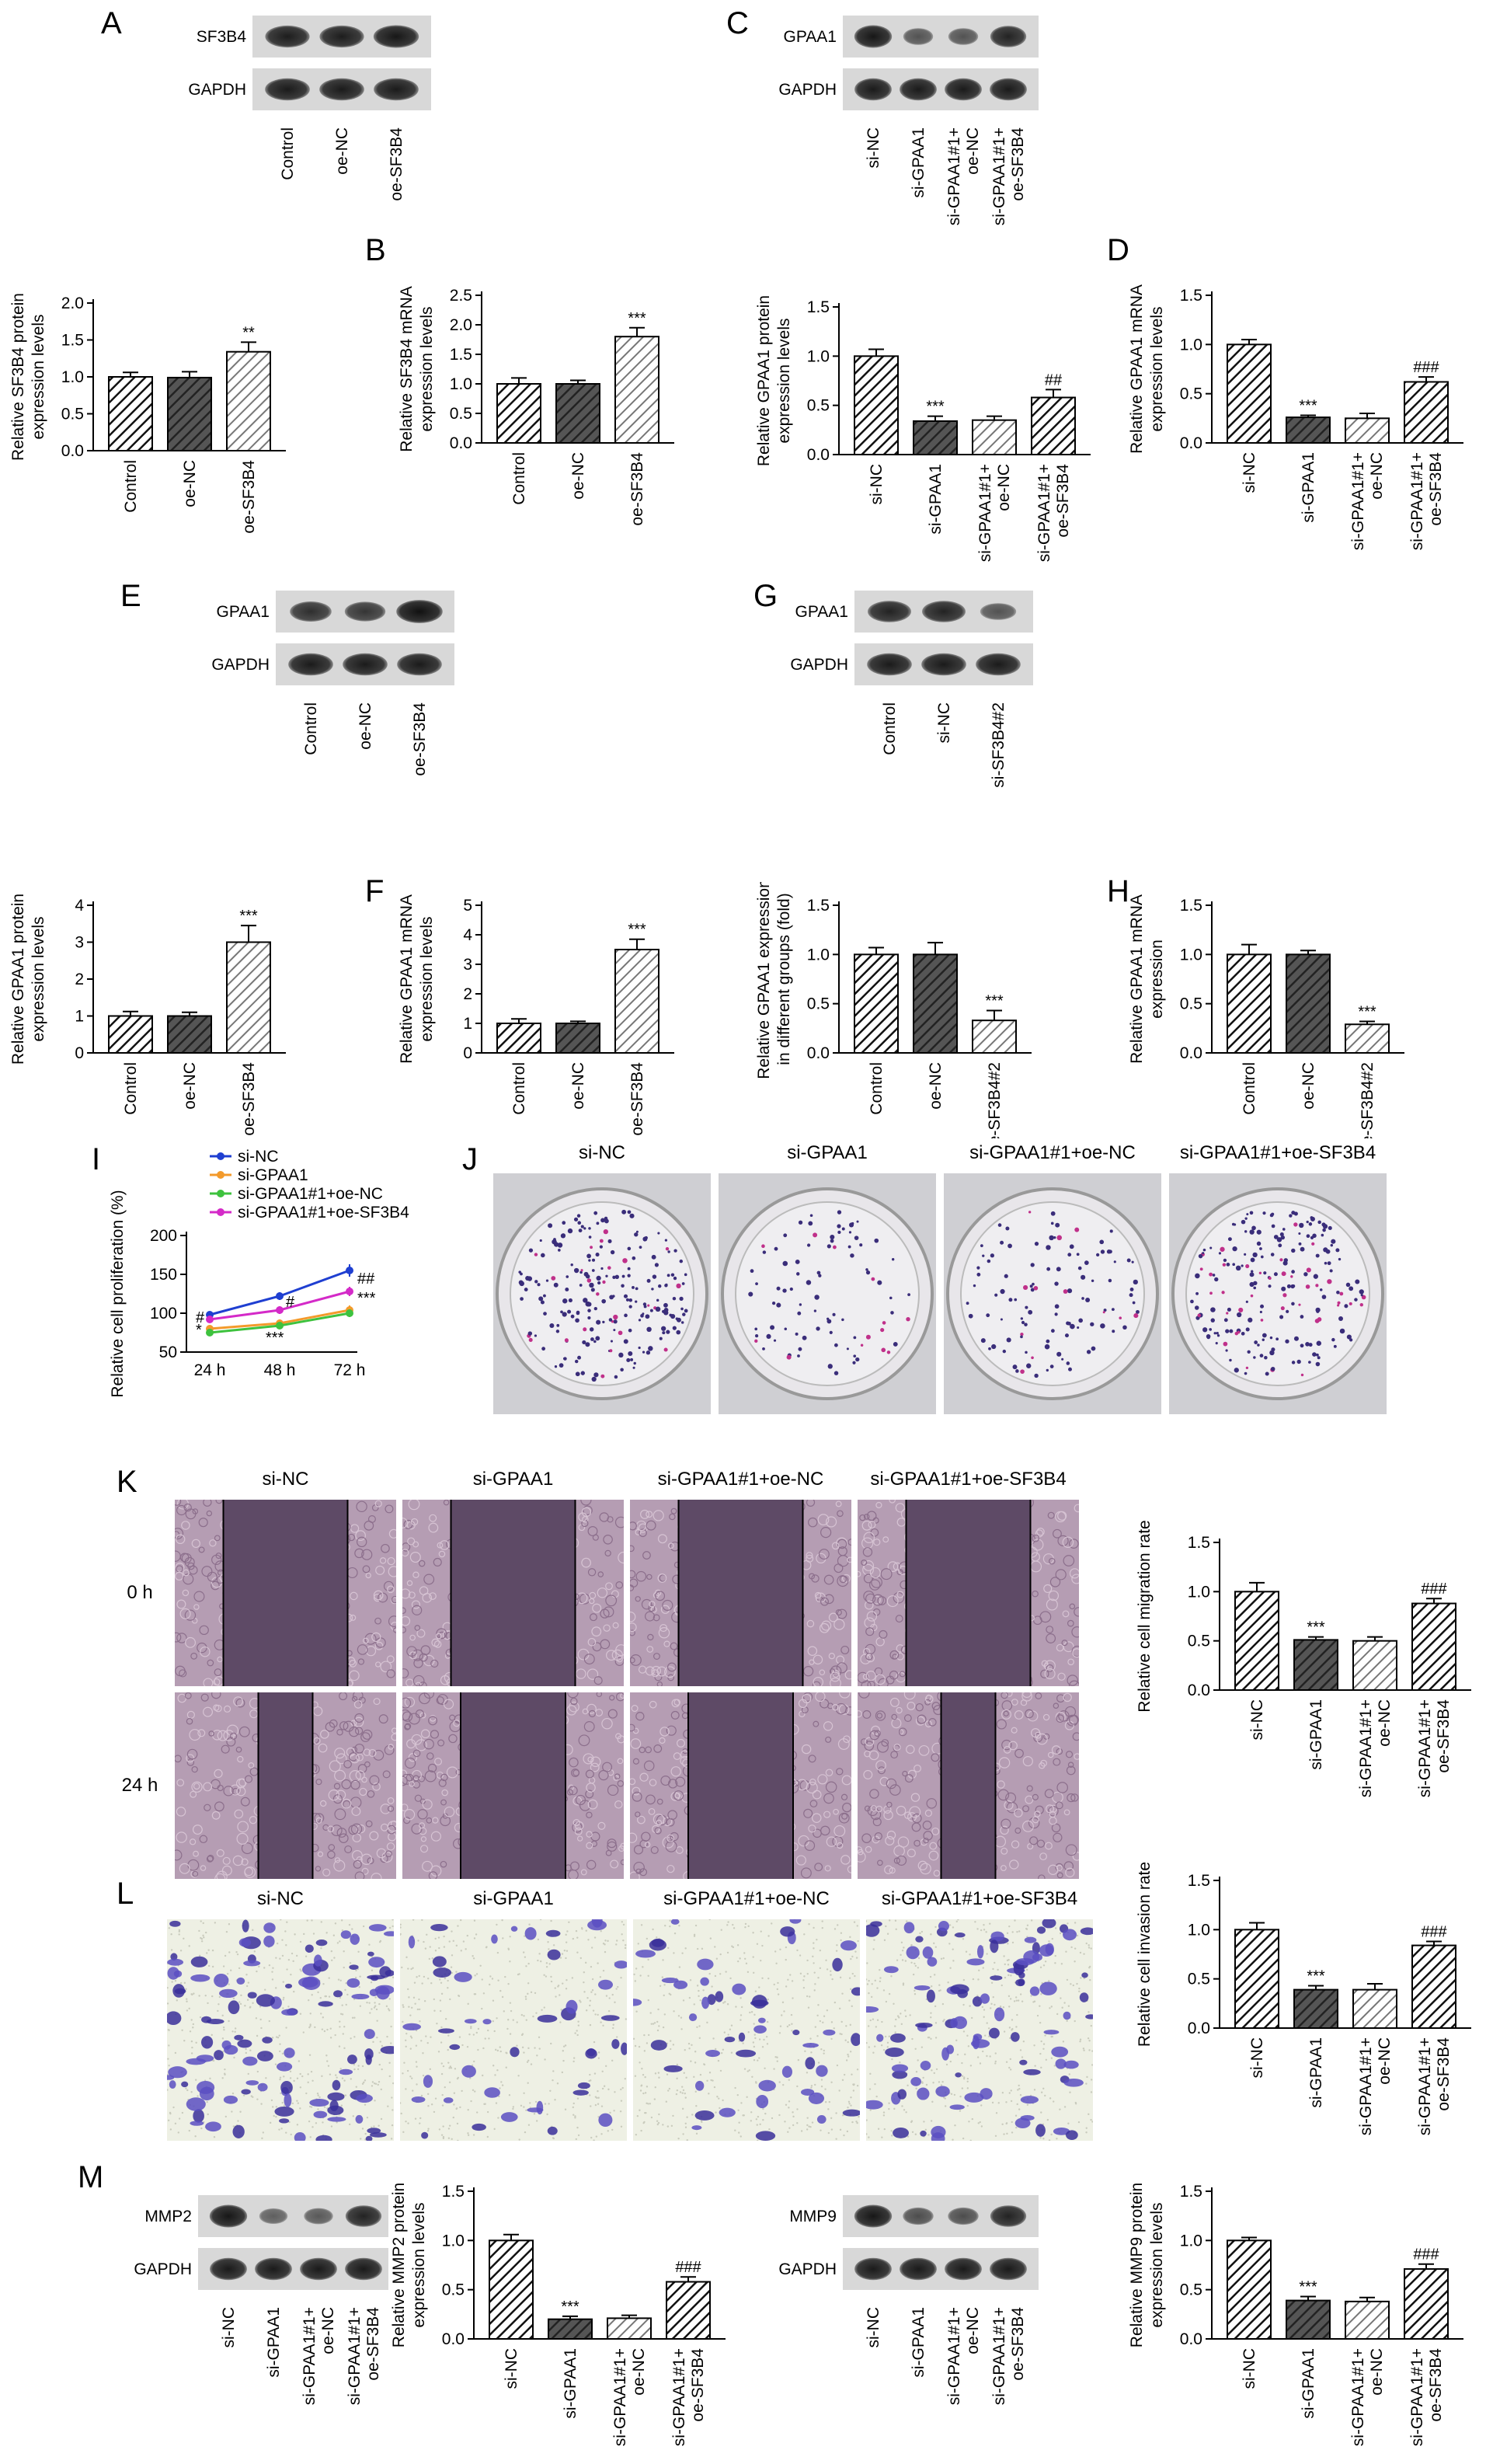  What do you see at coordinates (285, 1785) in the screenshot?
I see `wound-gap` at bounding box center [285, 1785].